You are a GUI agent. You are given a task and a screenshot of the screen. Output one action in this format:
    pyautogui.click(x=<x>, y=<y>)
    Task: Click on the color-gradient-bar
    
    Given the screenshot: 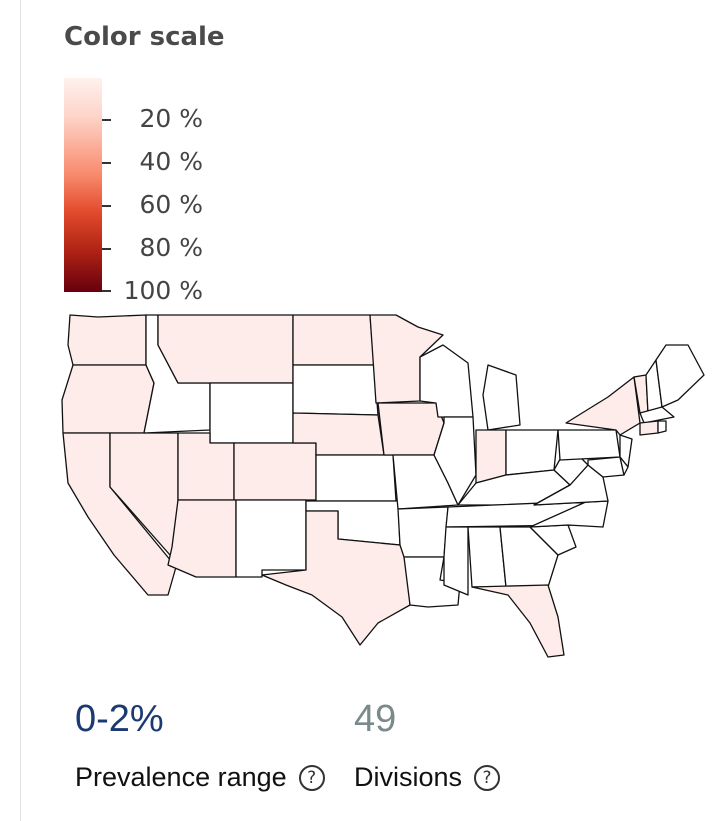 What is the action you would take?
    pyautogui.click(x=83, y=185)
    